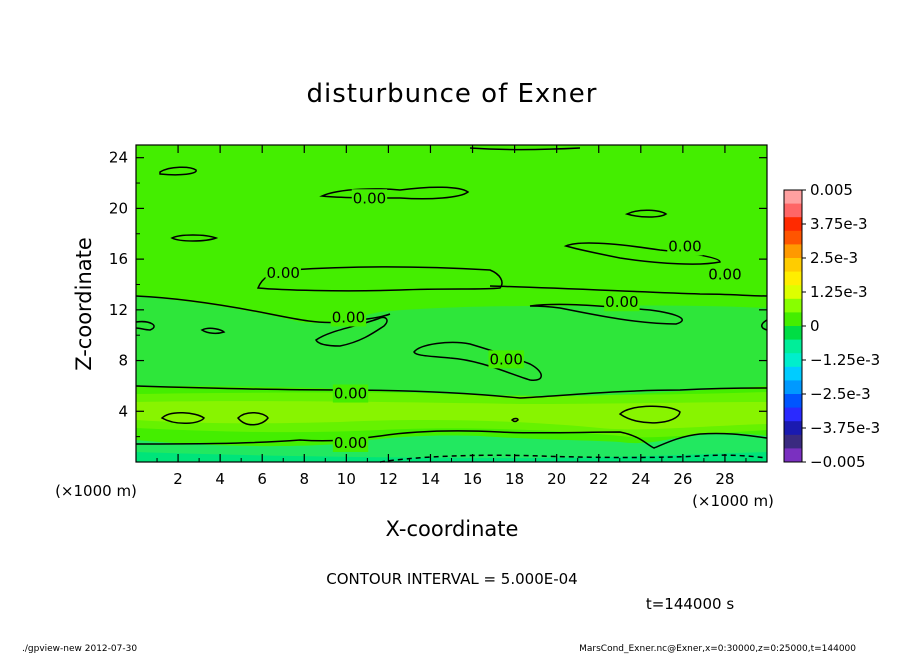 This screenshot has height=654, width=904. What do you see at coordinates (118, 259) in the screenshot?
I see `y-tick-label: 16` at bounding box center [118, 259].